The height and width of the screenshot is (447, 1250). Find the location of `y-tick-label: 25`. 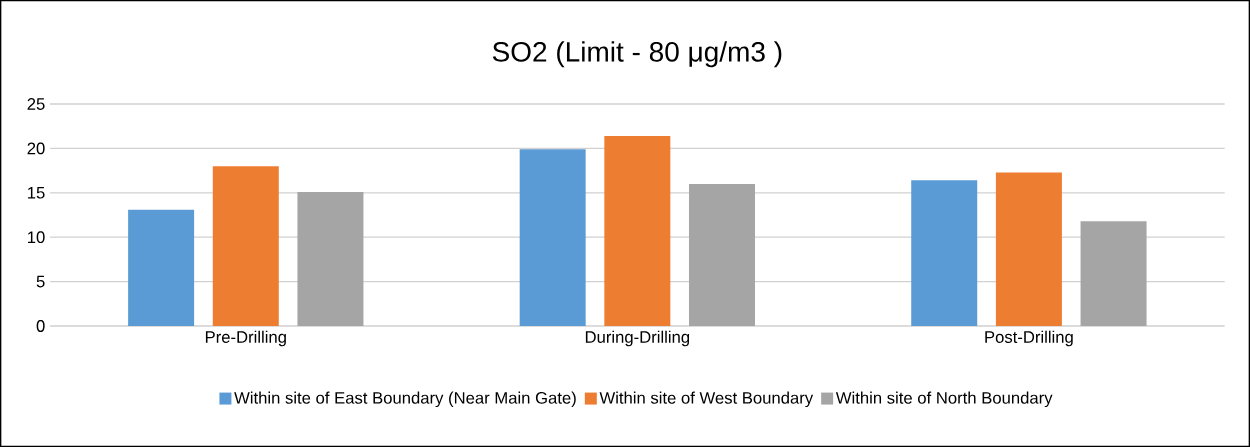

y-tick-label: 25 is located at coordinates (36, 104).